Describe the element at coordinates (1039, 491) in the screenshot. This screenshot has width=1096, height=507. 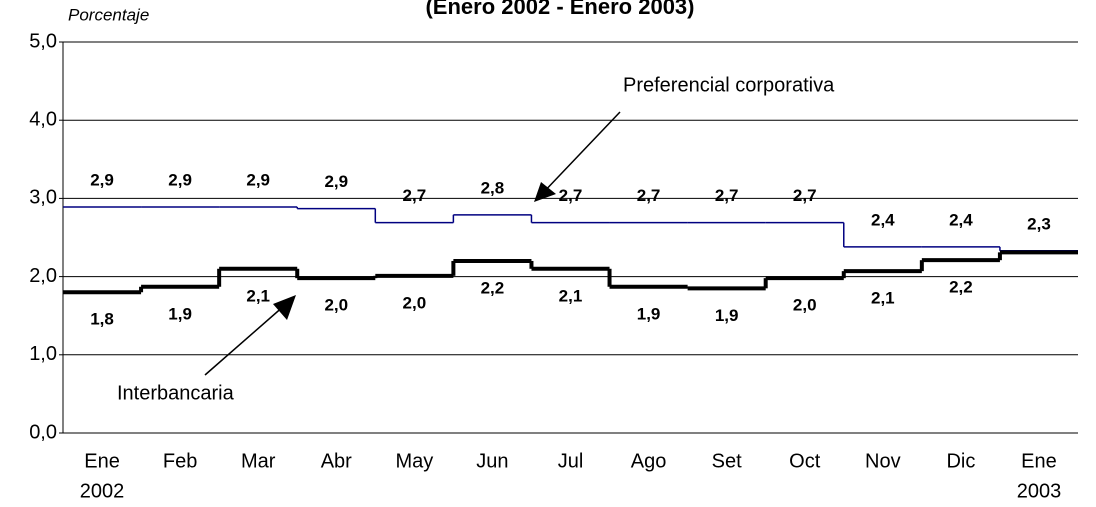
I see `x-tick-year: 2003` at that location.